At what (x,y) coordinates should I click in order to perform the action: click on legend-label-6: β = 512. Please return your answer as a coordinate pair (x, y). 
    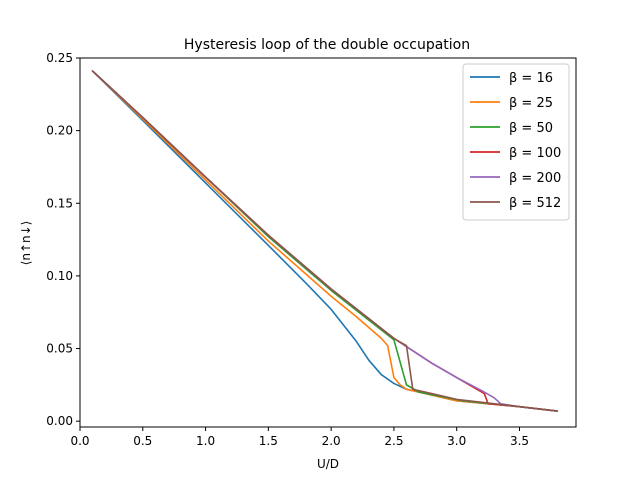
    Looking at the image, I should click on (535, 203).